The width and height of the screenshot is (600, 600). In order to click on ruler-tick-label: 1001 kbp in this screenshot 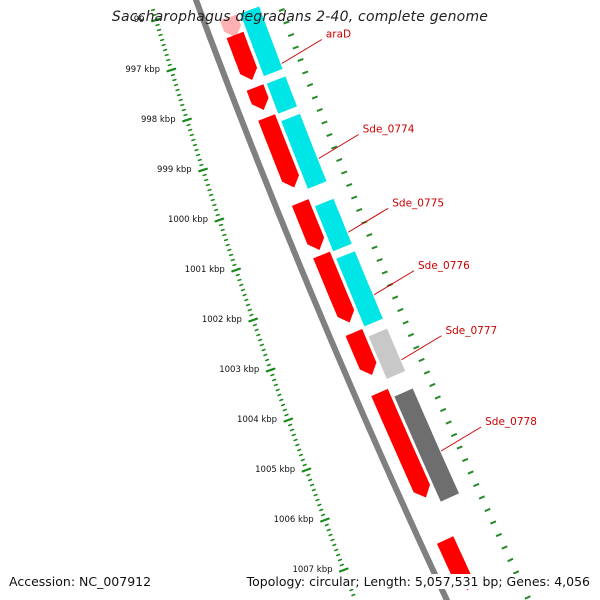, I will do `click(205, 270)`.